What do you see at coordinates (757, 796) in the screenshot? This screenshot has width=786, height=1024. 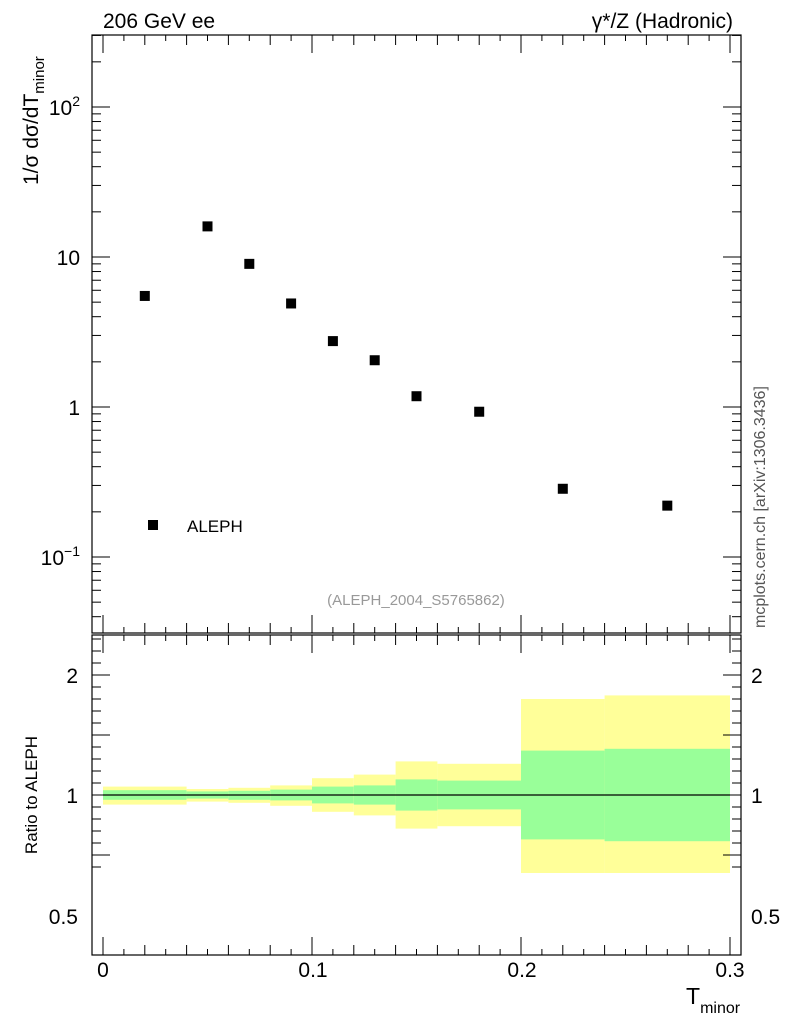 I see `ratio-ytick-right-1: 1` at bounding box center [757, 796].